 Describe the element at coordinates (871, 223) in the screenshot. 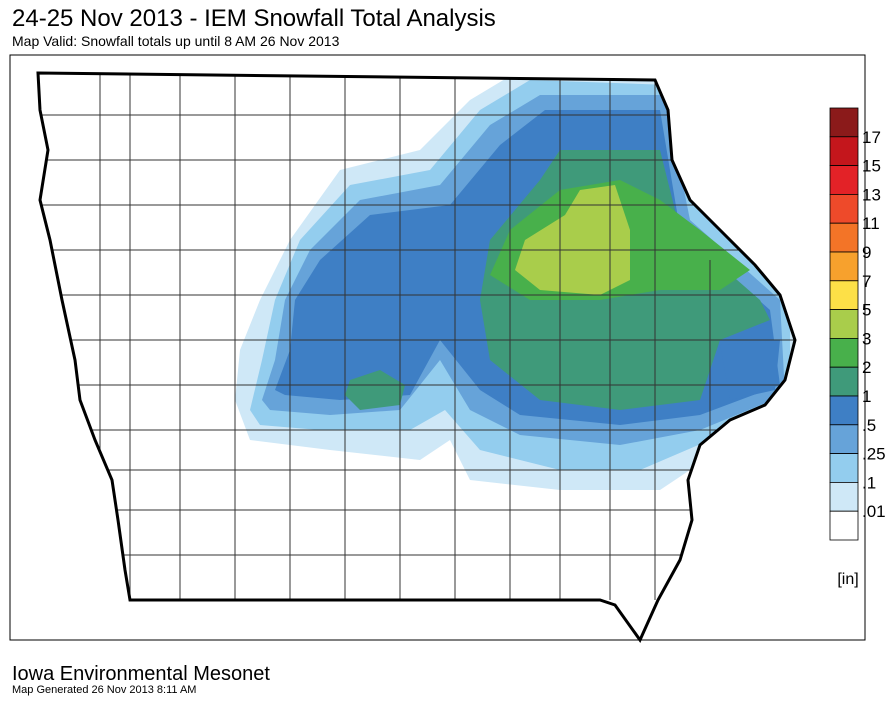

I see `legend-label: 11` at that location.